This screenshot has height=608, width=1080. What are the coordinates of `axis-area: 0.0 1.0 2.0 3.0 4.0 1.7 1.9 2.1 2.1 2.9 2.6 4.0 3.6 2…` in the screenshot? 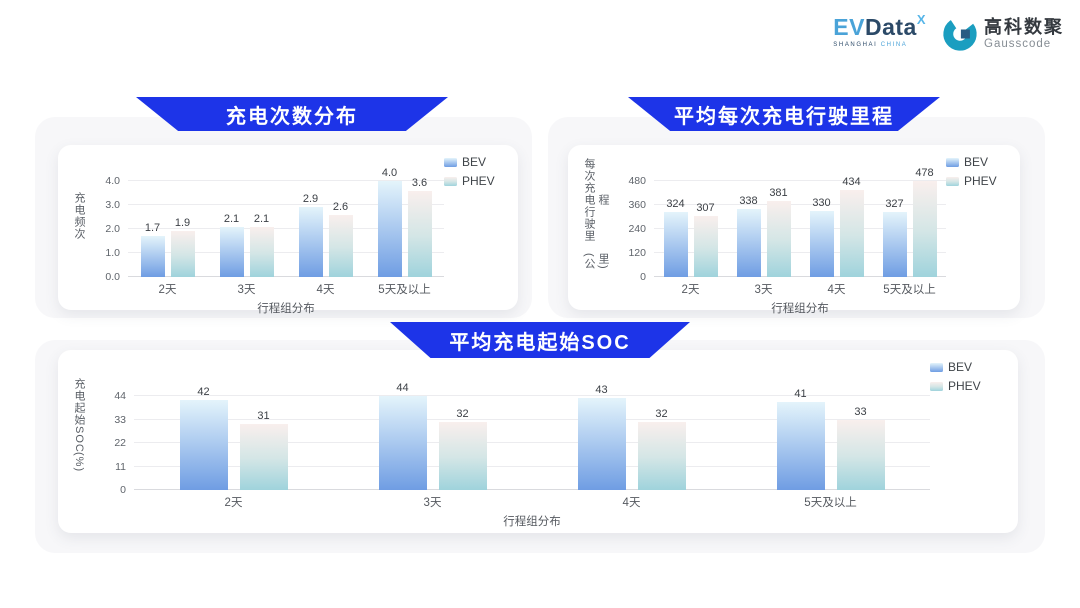 It's located at (267, 235).